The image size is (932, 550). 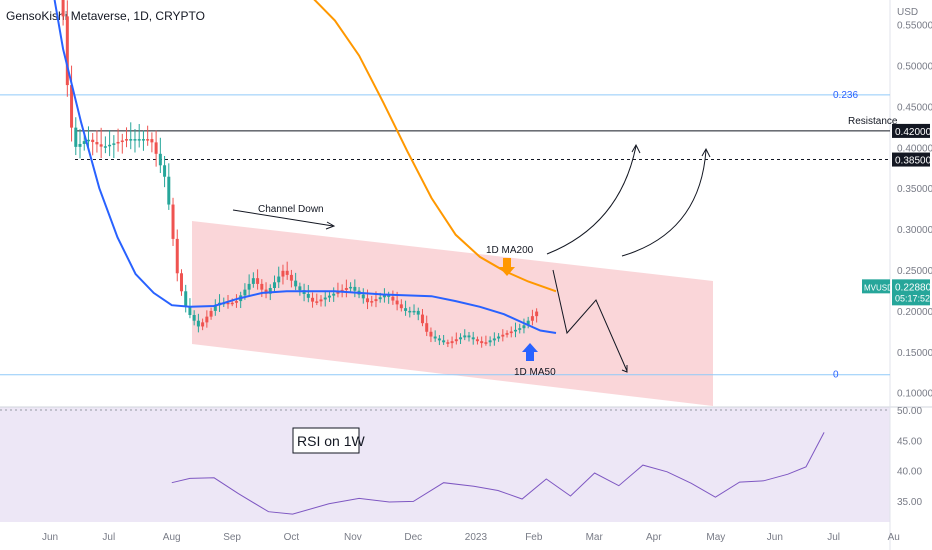 I want to click on arrow-head, so click(x=636, y=148).